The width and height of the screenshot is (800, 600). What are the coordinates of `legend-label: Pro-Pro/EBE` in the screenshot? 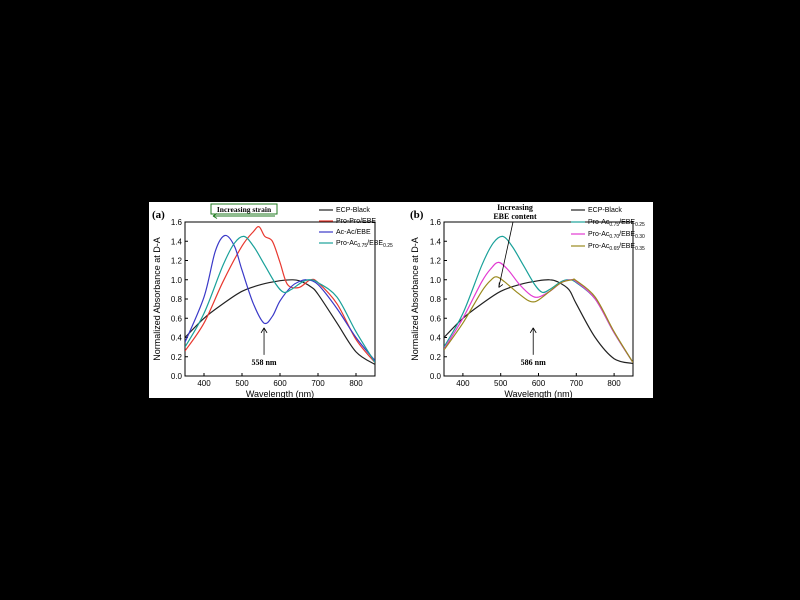 It's located at (356, 221).